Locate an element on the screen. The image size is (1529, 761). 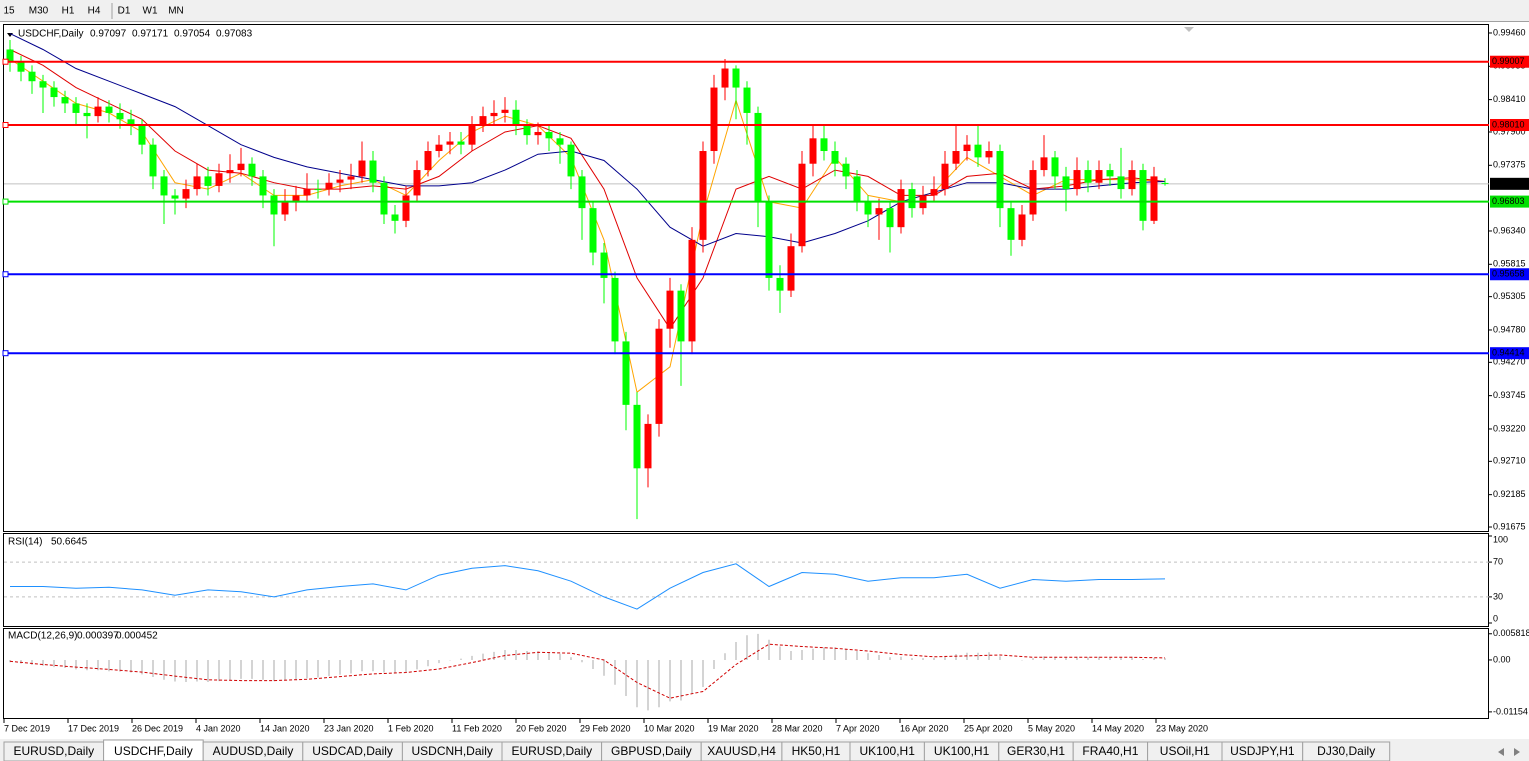
timeframe-button: H4 is located at coordinates (94, 11).